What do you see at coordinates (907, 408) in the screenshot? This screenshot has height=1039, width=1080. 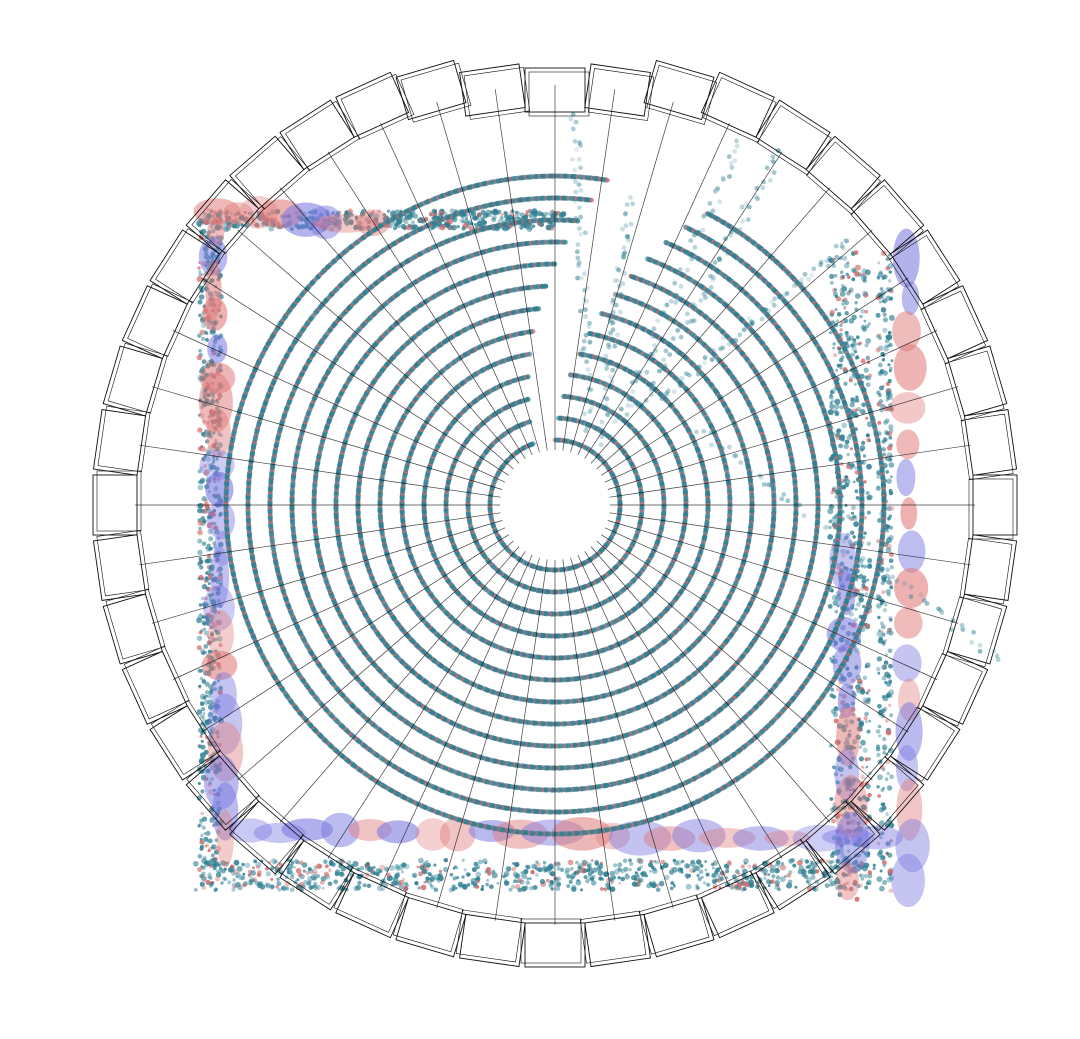 I see `ellipsoid` at bounding box center [907, 408].